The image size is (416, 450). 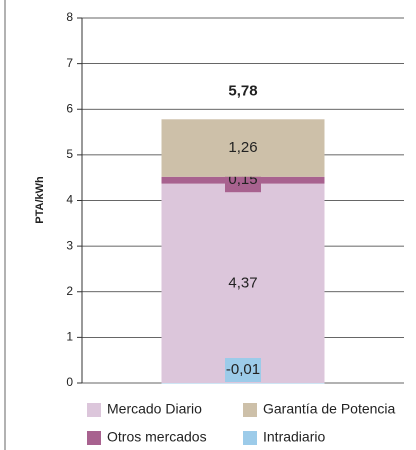 What do you see at coordinates (69, 17) in the screenshot?
I see `y-tick-label: 8` at bounding box center [69, 17].